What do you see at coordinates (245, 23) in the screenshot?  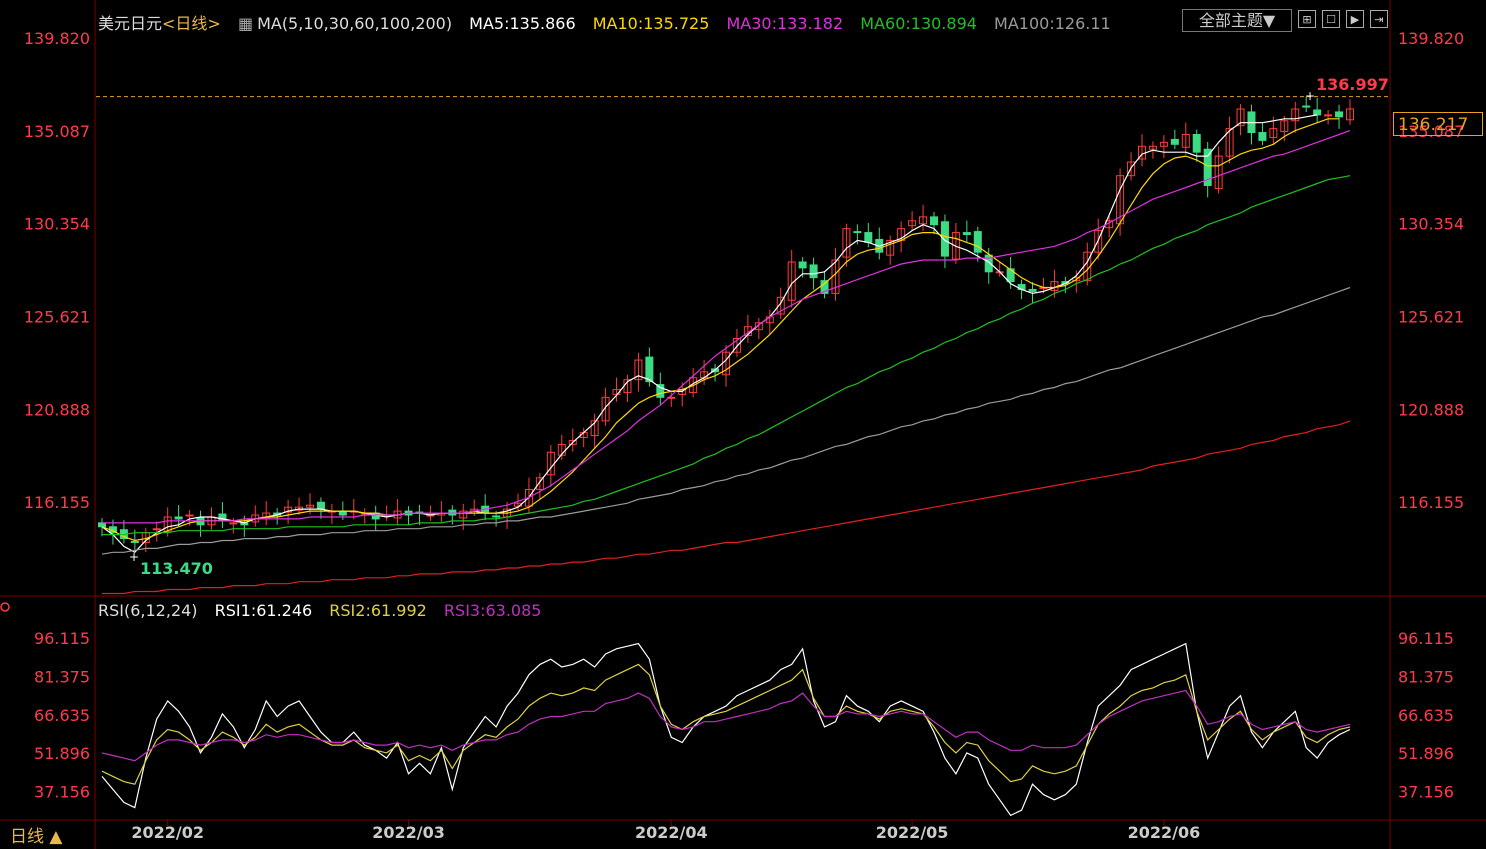 I see `indicator-icon: ▦` at bounding box center [245, 23].